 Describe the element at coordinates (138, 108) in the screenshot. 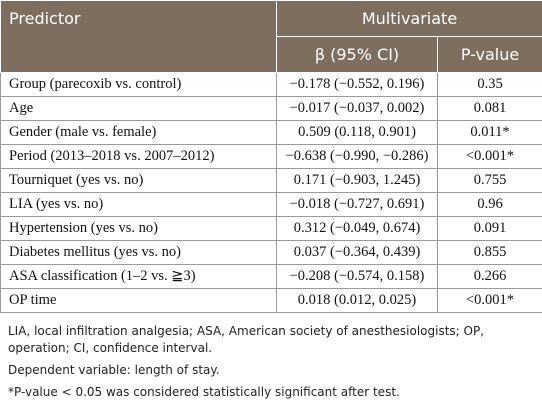

I see `table-cell: Age` at that location.